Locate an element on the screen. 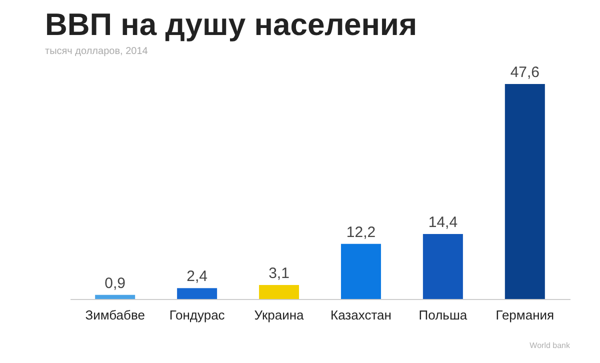 The image size is (600, 363). chart-title: ВВП на душу населения is located at coordinates (231, 24).